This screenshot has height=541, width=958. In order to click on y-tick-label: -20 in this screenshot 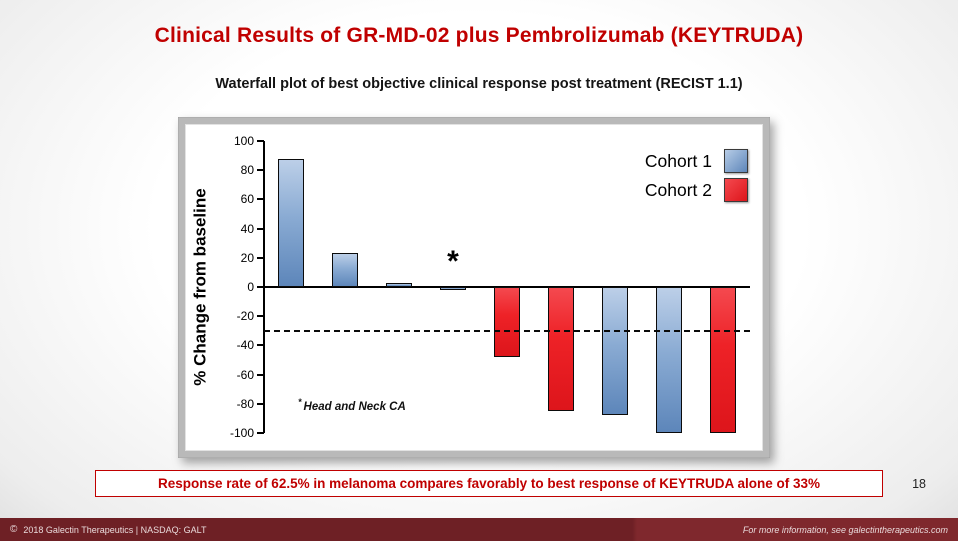, I will do `click(245, 316)`.